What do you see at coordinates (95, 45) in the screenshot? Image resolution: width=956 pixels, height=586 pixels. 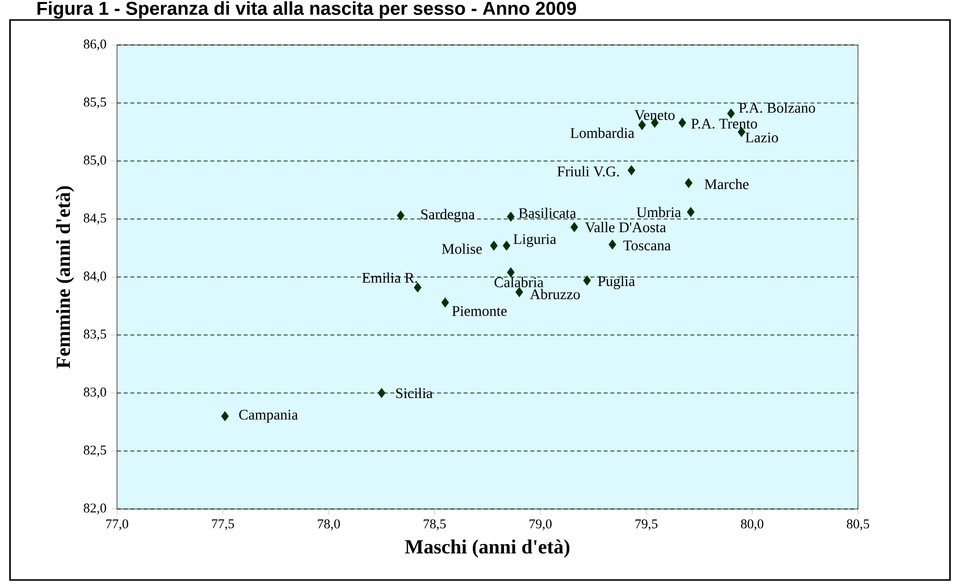 I see `y-tick-label: 86,0` at bounding box center [95, 45].